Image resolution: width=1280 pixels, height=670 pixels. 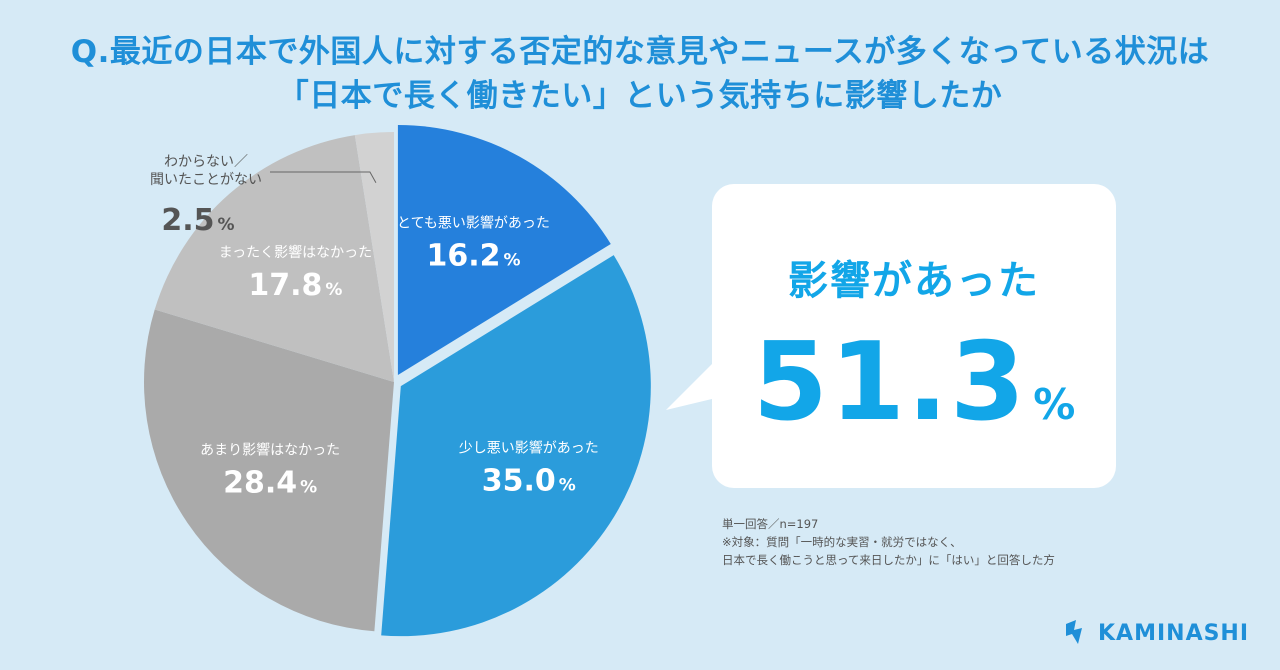 I want to click on slice-value-label: 16.2%, so click(x=473, y=256).